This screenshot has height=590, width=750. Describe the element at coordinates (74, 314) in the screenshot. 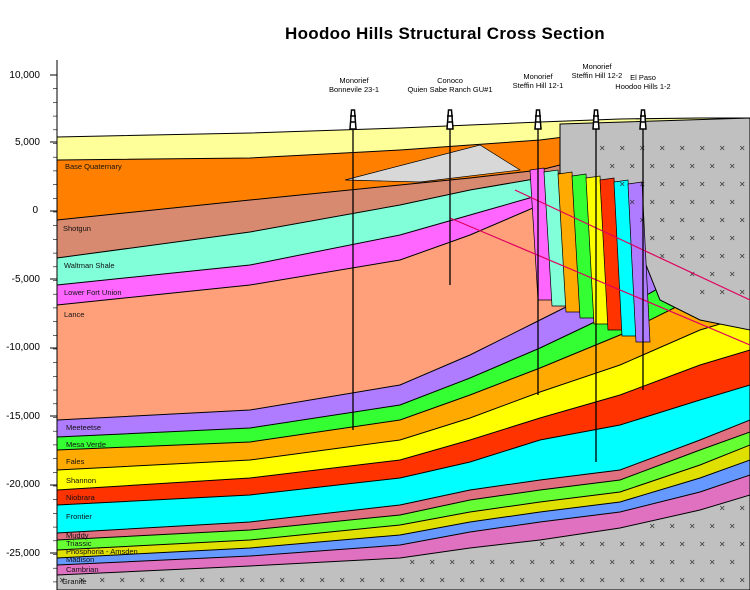

I see `layer-label: Lance` at that location.